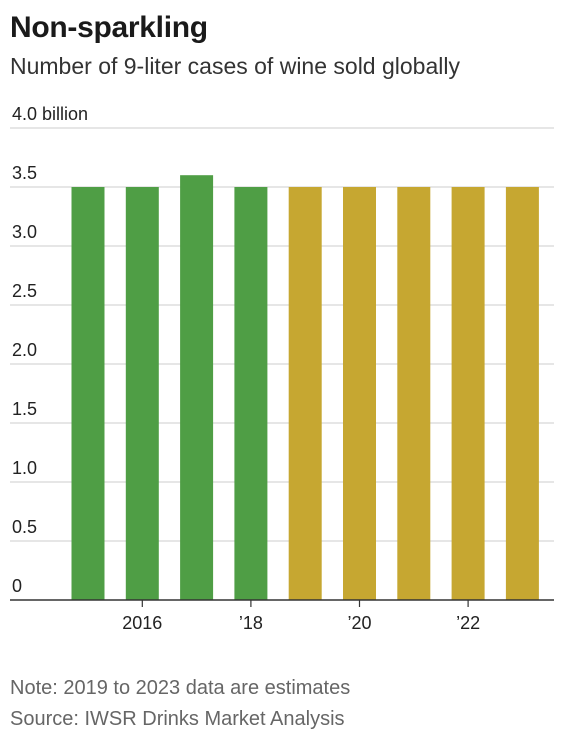  Describe the element at coordinates (359, 393) in the screenshot. I see `bar-2020` at that location.